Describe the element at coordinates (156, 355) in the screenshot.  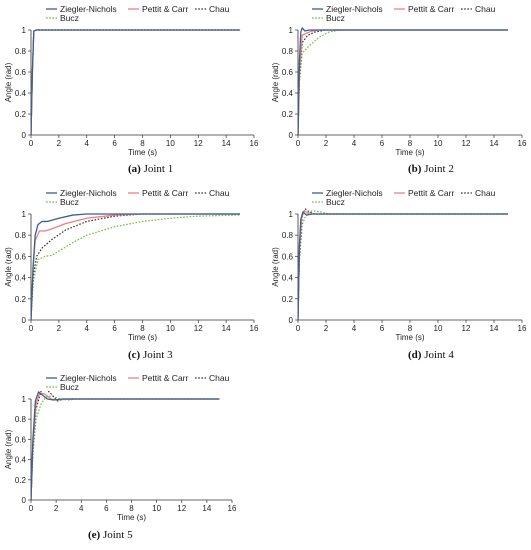
I see `panel-caption-text: Joint 3` at that location.